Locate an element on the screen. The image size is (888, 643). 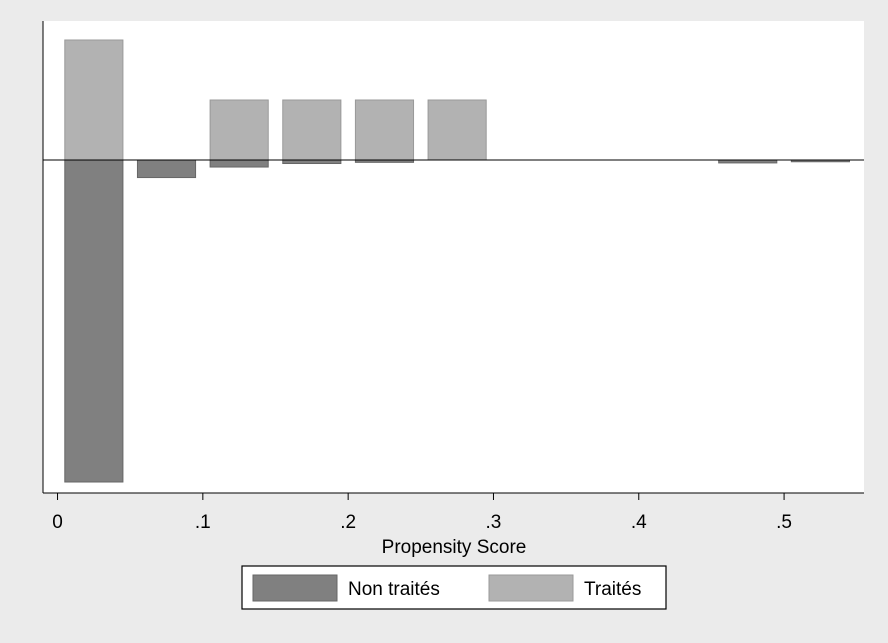
legend: Non traités Traités is located at coordinates (454, 587).